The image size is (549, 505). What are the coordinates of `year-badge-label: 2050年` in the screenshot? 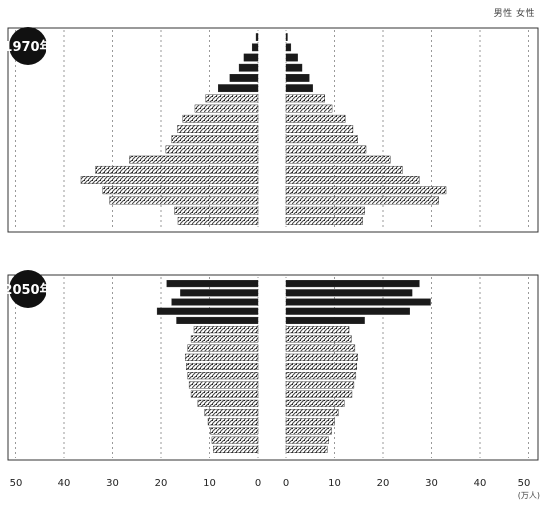 It's located at (27, 290).